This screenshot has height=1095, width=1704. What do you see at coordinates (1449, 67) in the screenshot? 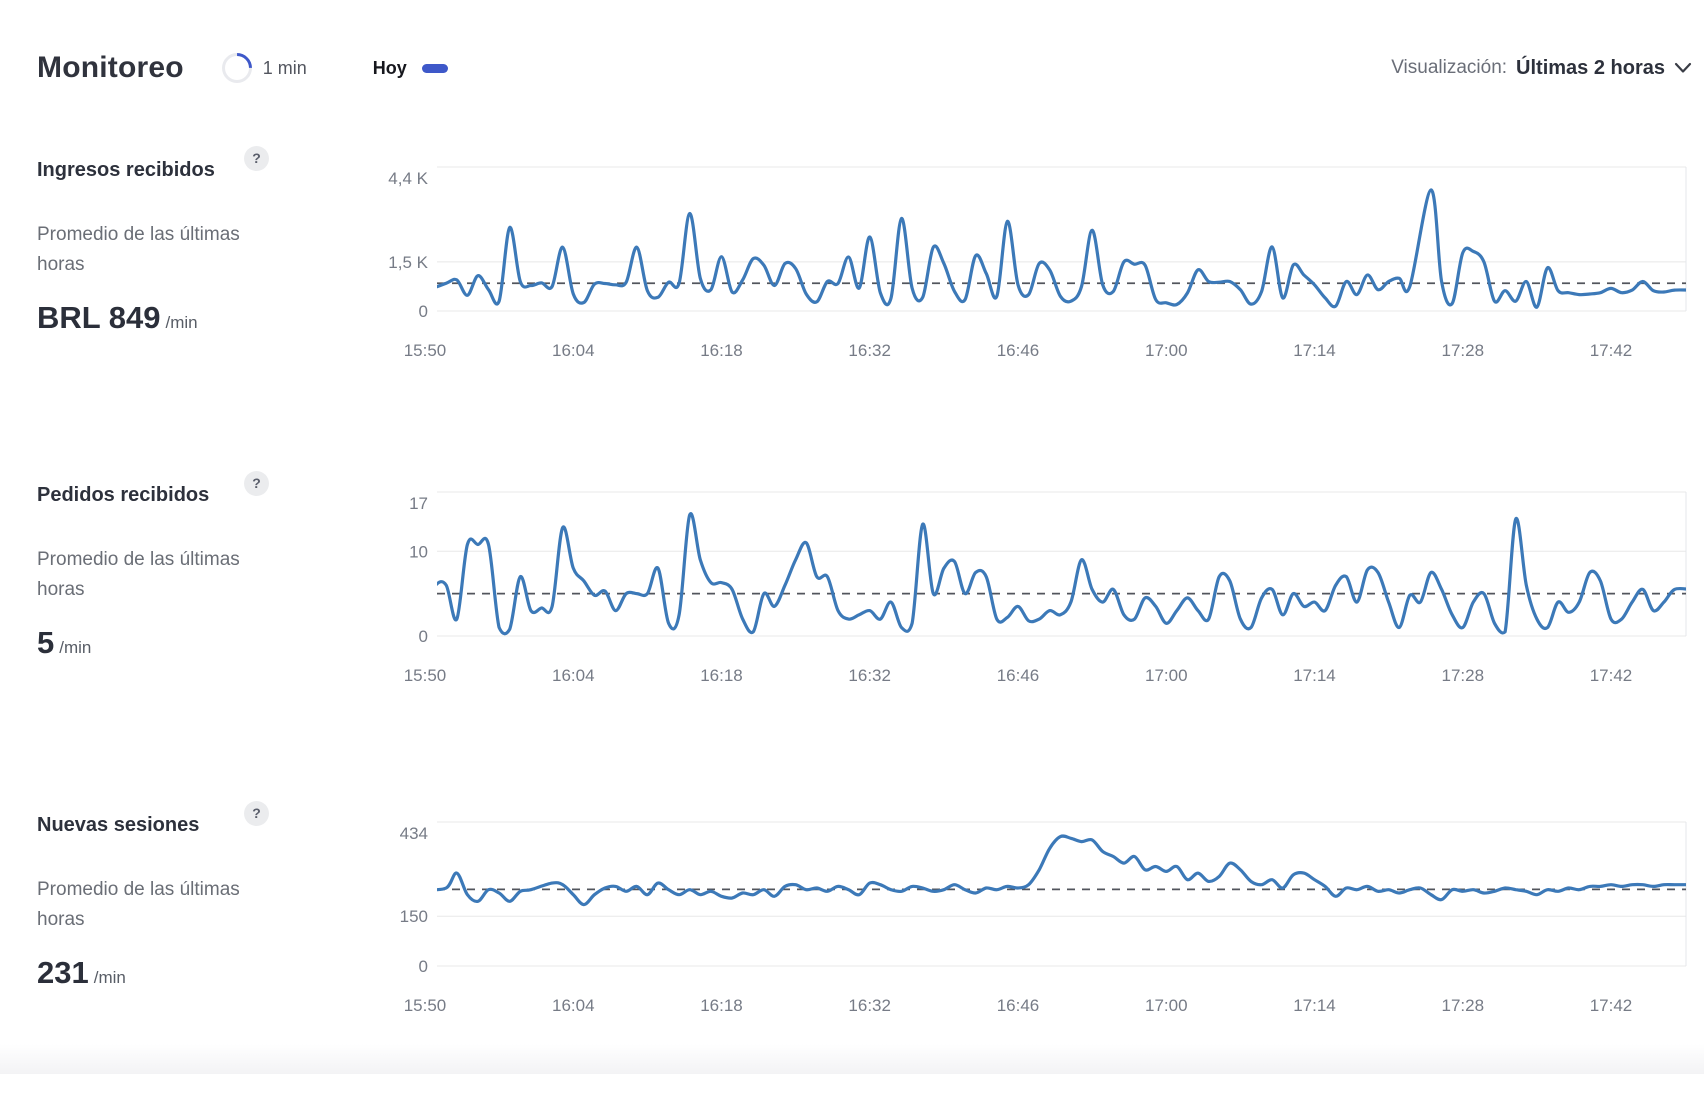
I see `view-range-label: Visualización:` at bounding box center [1449, 67].